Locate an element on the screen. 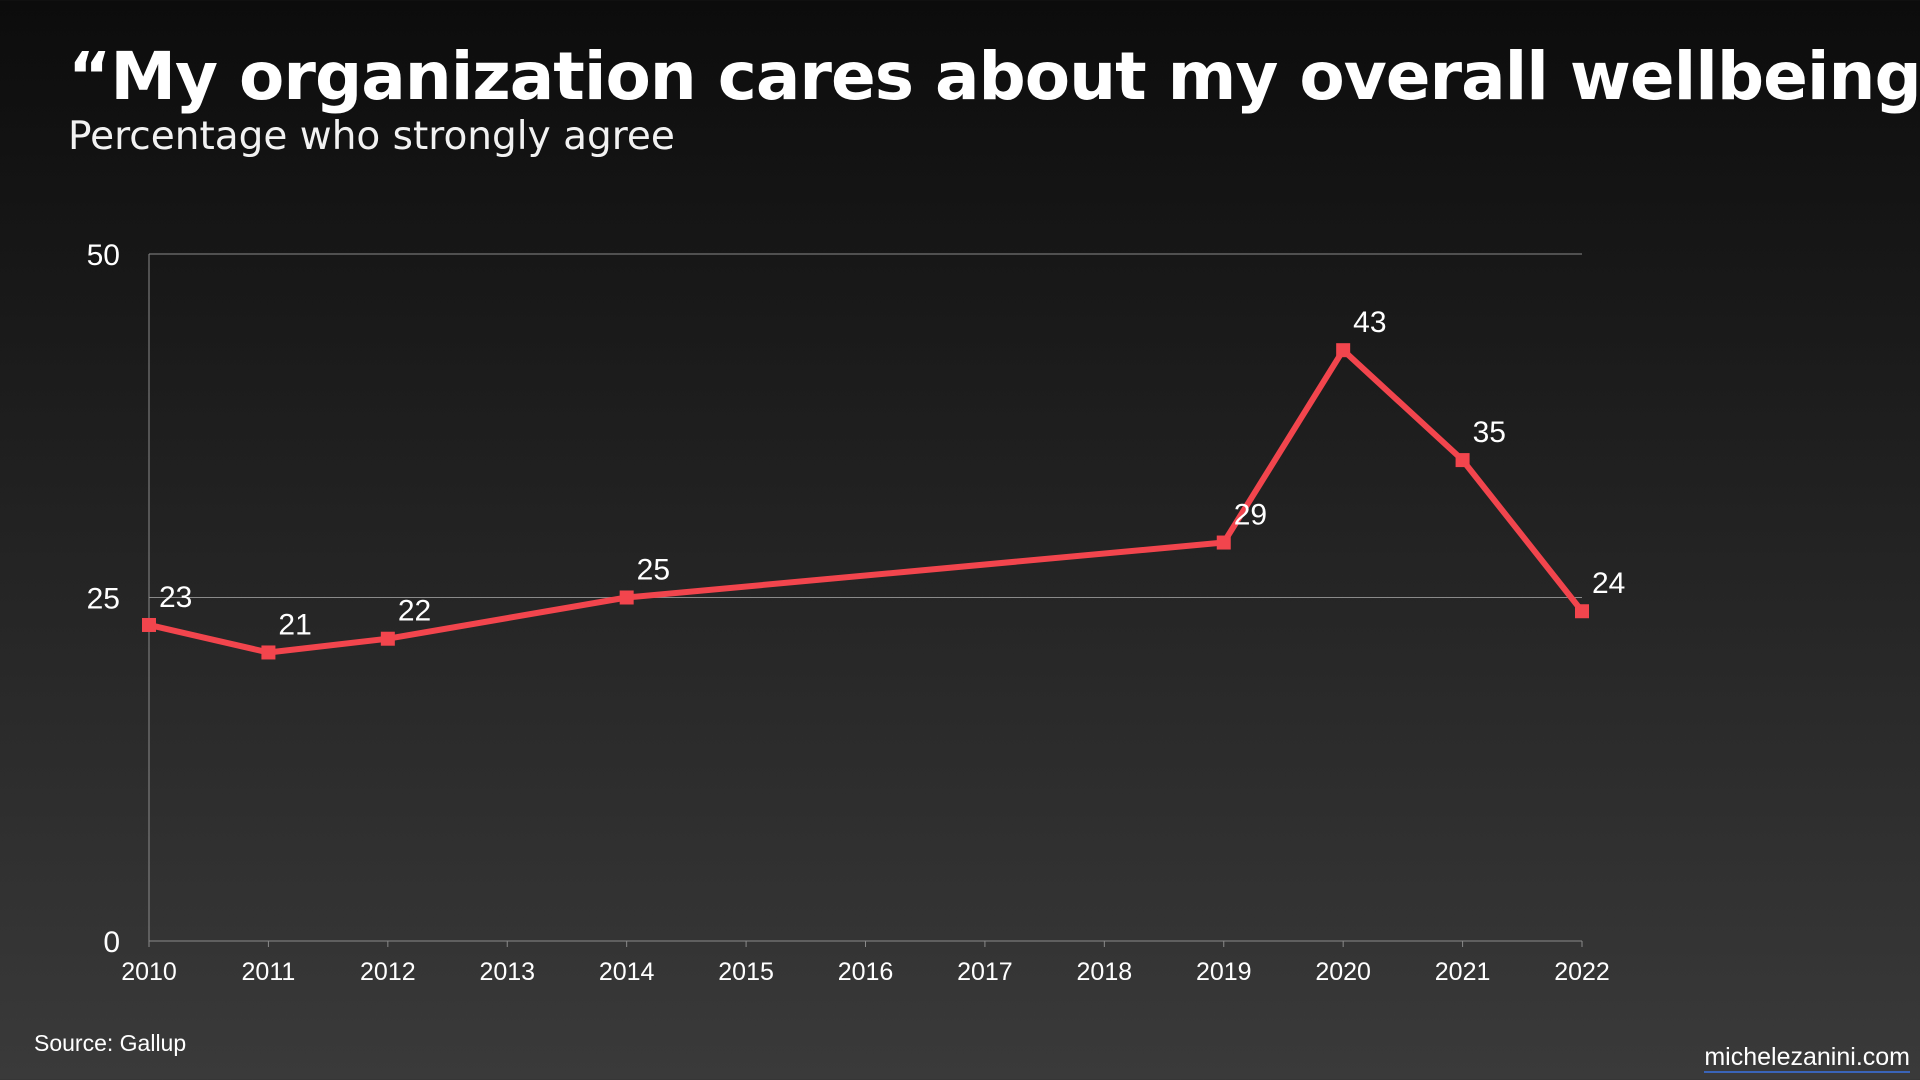 The width and height of the screenshot is (1920, 1080). y-tick-label: 50 is located at coordinates (103, 255).